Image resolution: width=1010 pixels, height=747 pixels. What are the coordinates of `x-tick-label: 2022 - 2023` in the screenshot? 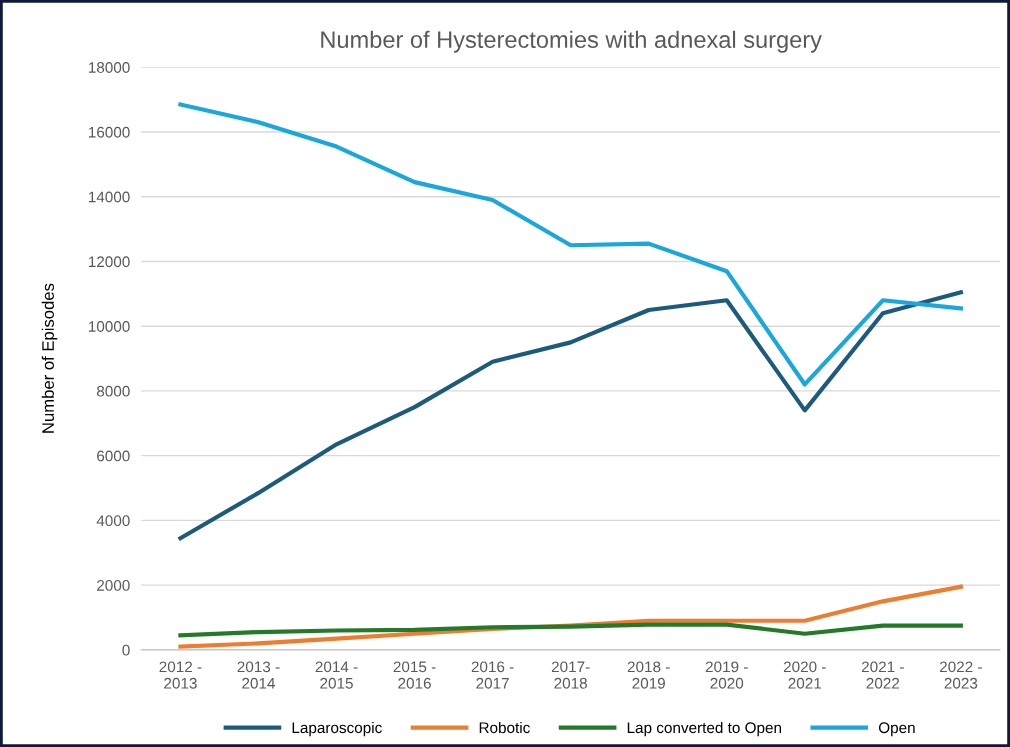 It's located at (960, 675).